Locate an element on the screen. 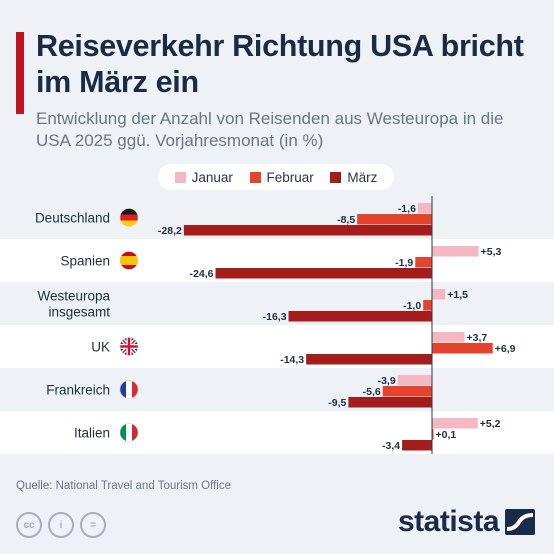 The image size is (554, 554). statista-logo: statista is located at coordinates (467, 522).